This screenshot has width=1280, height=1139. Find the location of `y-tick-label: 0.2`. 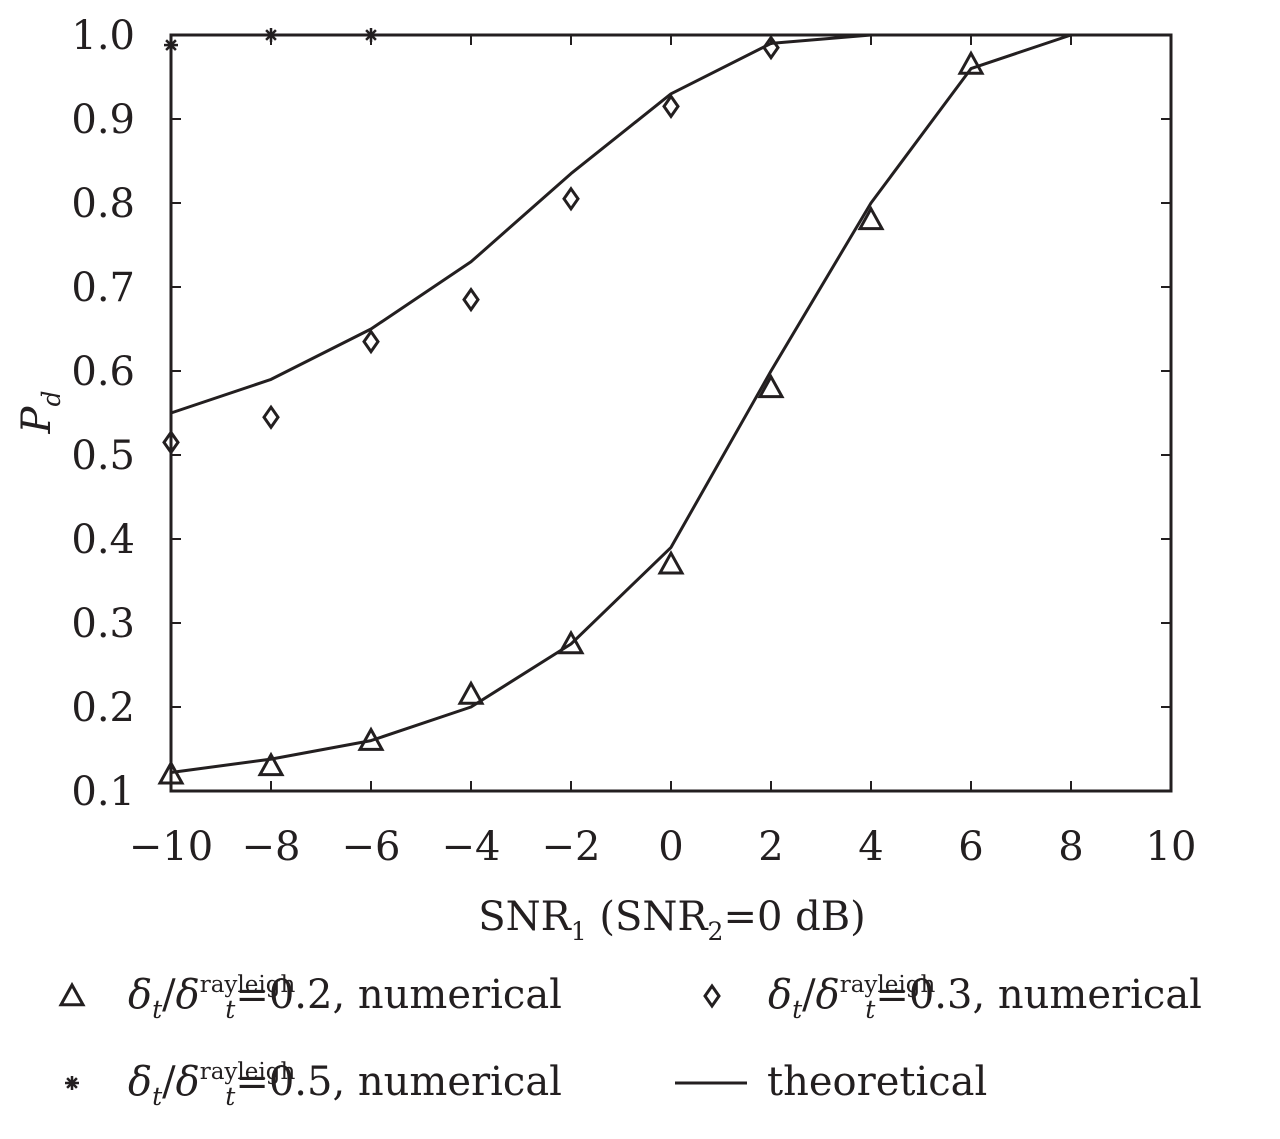

y-tick-label: 0.2 is located at coordinates (103, 708).